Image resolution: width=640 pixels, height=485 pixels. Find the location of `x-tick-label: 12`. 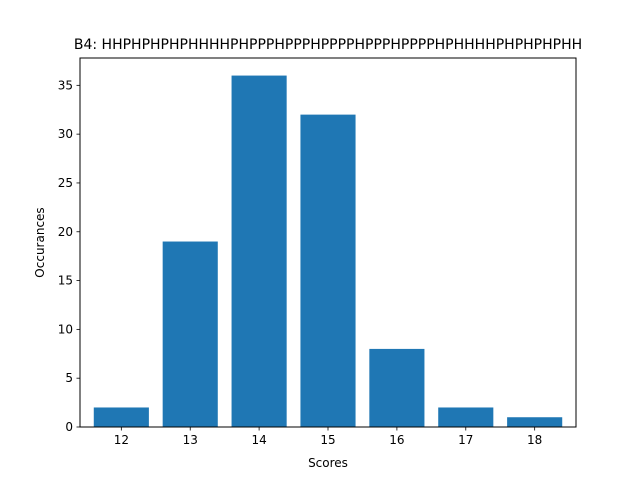

x-tick-label: 12 is located at coordinates (121, 440).